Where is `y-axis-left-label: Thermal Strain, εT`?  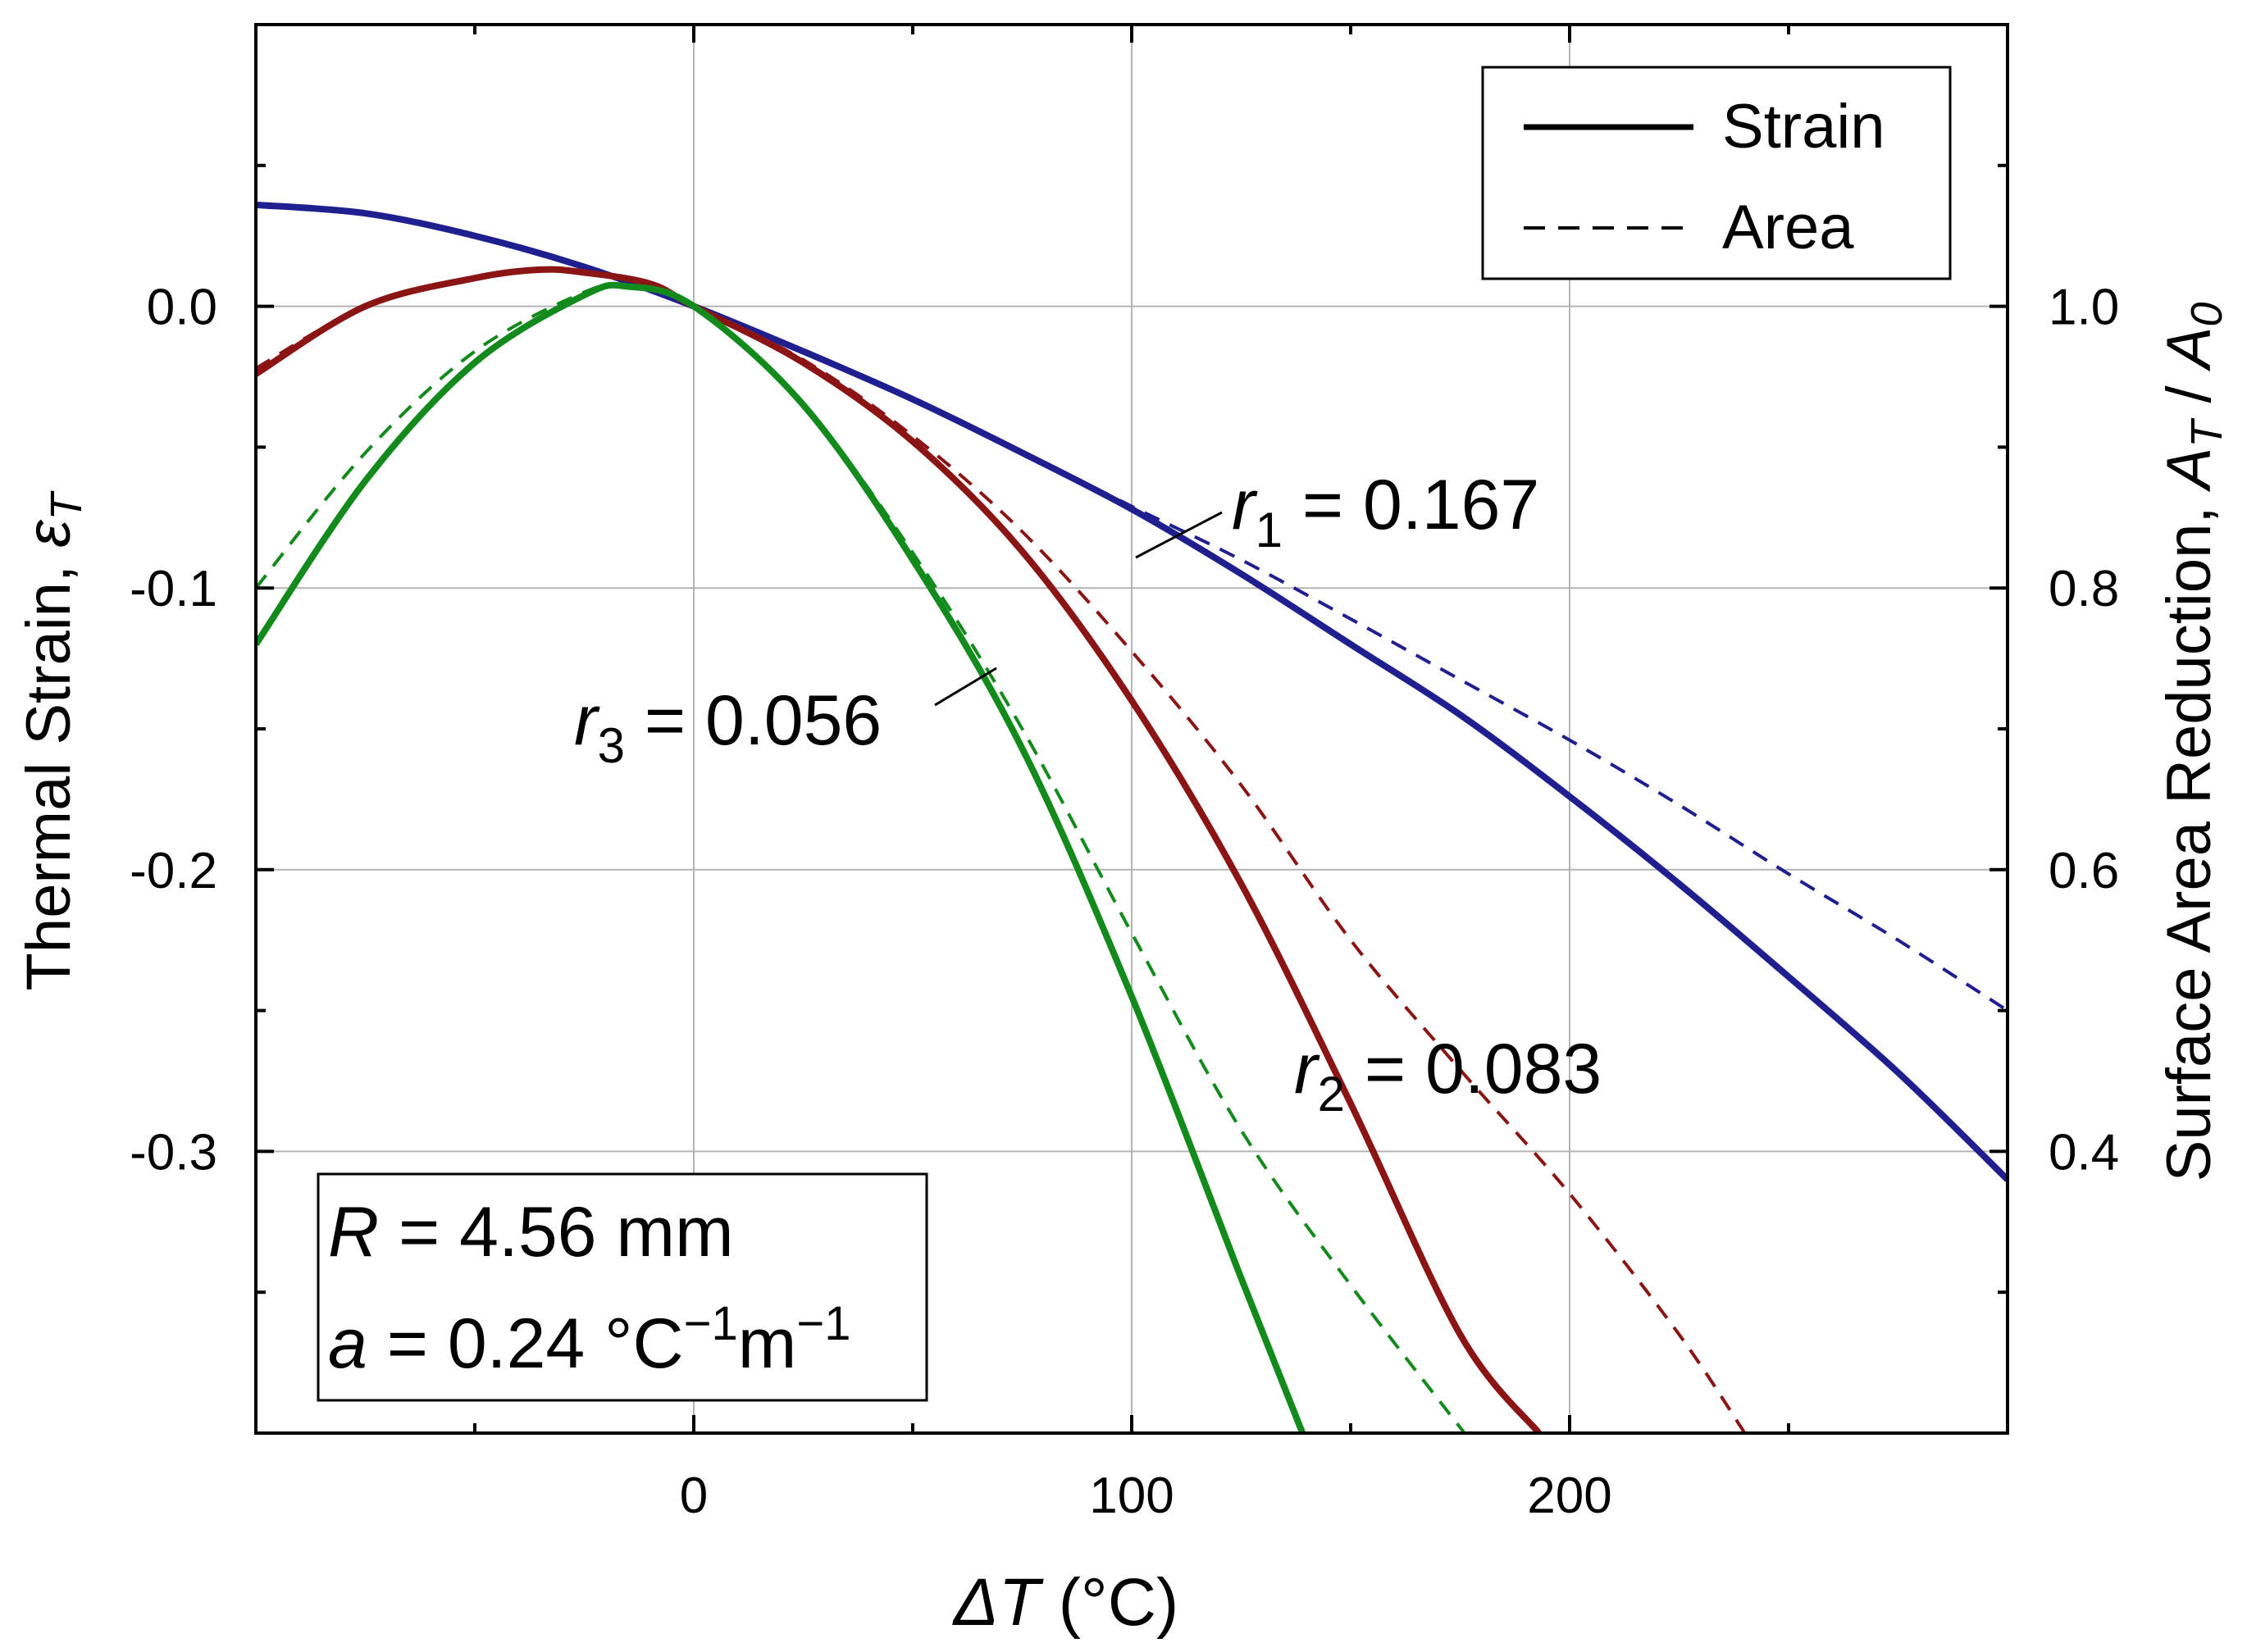 y-axis-left-label: Thermal Strain, εT is located at coordinates (52, 740).